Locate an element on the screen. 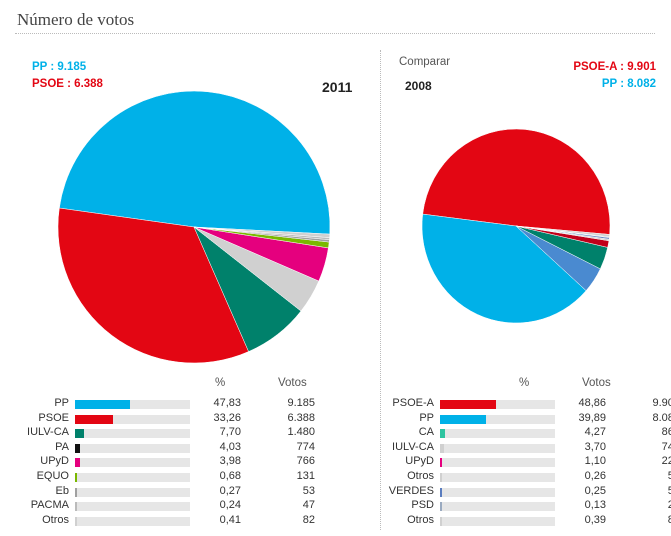 The height and width of the screenshot is (536, 671). party-label: EQUO is located at coordinates (52, 476).